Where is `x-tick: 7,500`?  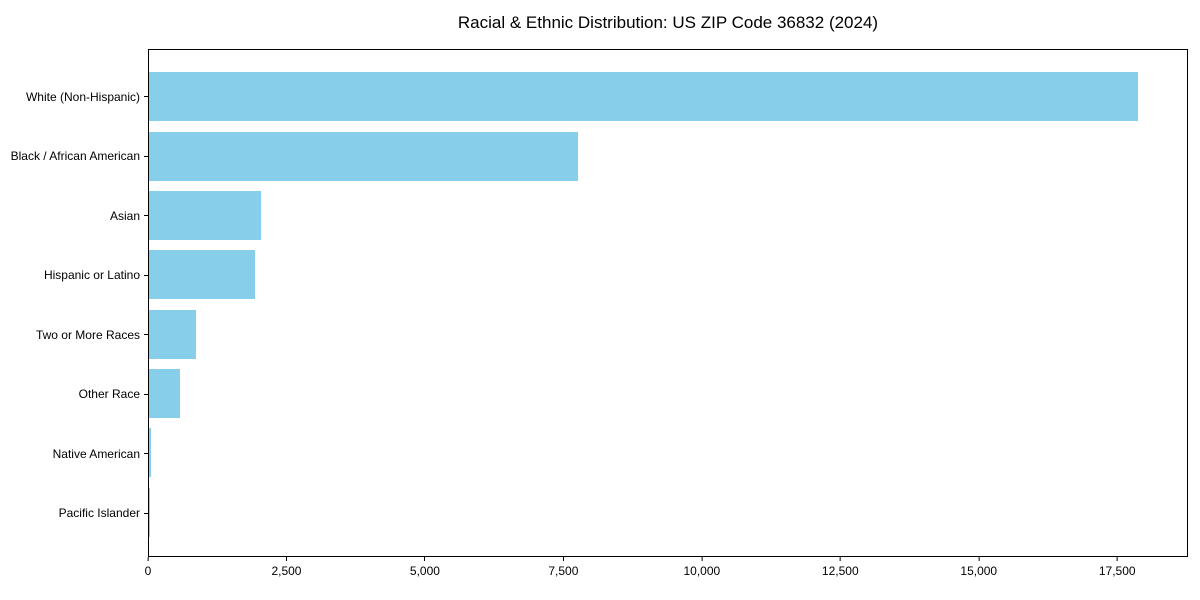 x-tick: 7,500 is located at coordinates (563, 567).